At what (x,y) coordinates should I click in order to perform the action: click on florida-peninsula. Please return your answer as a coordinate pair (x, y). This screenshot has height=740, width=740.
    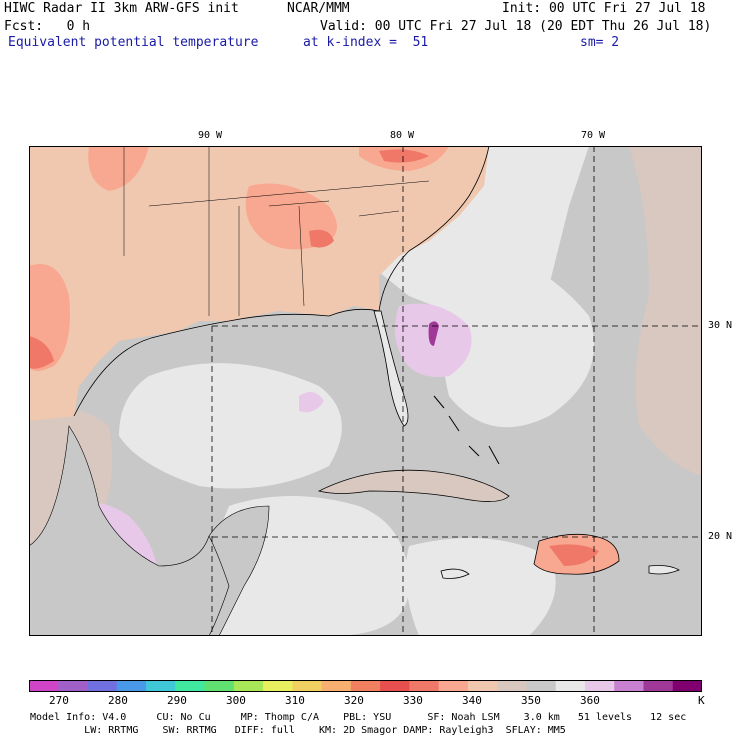
    Looking at the image, I should click on (391, 368).